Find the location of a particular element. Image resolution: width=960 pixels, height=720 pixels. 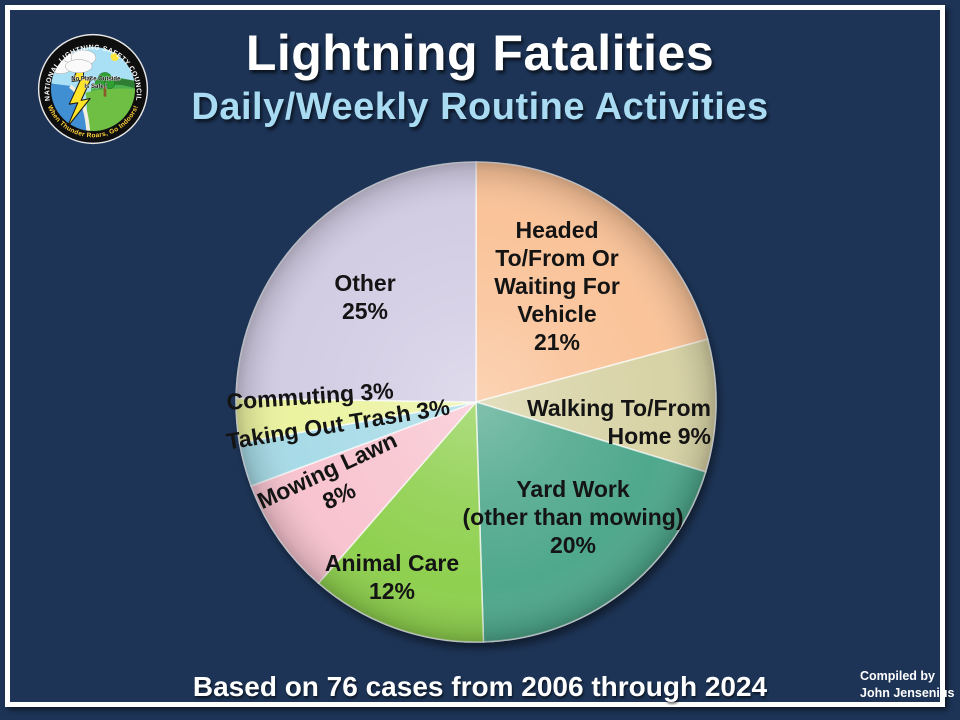

logo-motto-line2: Is Safe ! is located at coordinates (95, 87).